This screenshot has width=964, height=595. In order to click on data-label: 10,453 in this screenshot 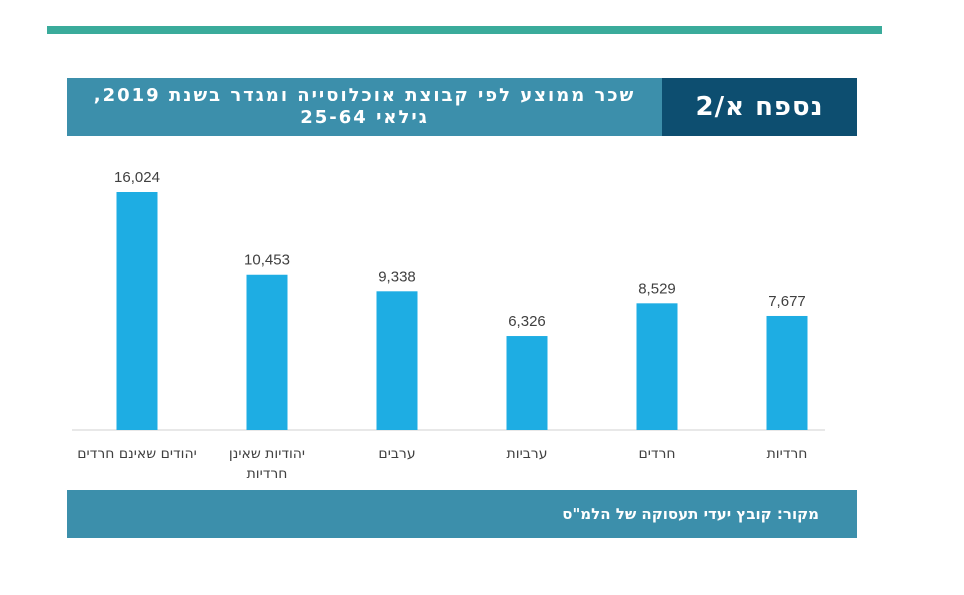, I will do `click(267, 260)`.